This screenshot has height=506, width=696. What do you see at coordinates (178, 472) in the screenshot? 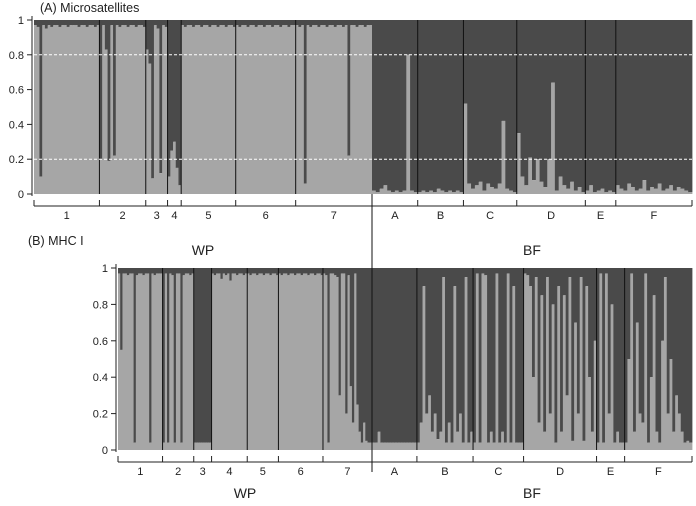
I see `population-label-2: 2` at bounding box center [178, 472].